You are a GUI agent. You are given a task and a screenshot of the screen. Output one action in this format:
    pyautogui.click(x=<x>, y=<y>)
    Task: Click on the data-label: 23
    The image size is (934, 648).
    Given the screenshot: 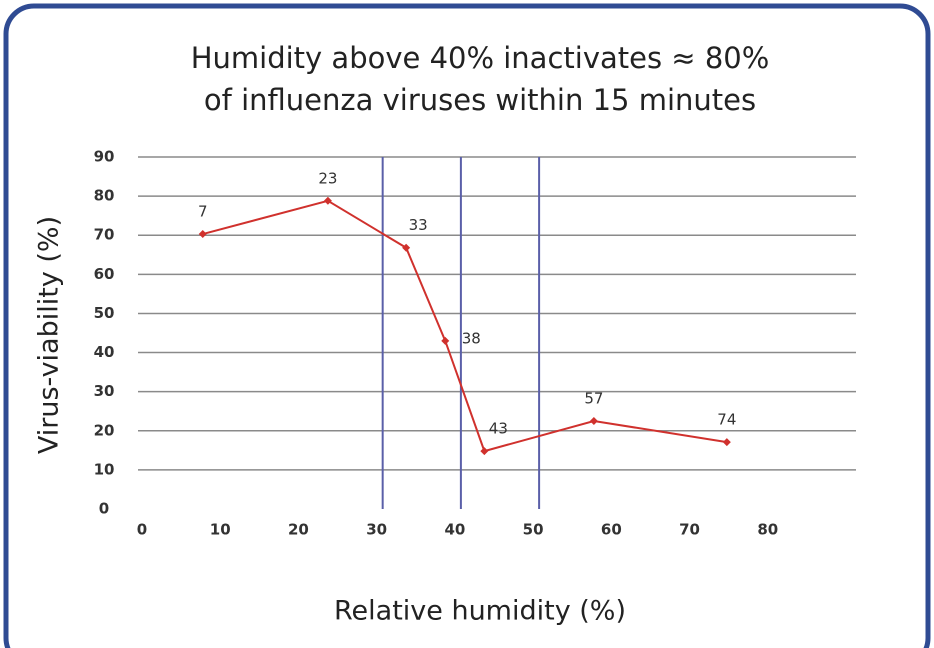 What is the action you would take?
    pyautogui.click(x=327, y=178)
    